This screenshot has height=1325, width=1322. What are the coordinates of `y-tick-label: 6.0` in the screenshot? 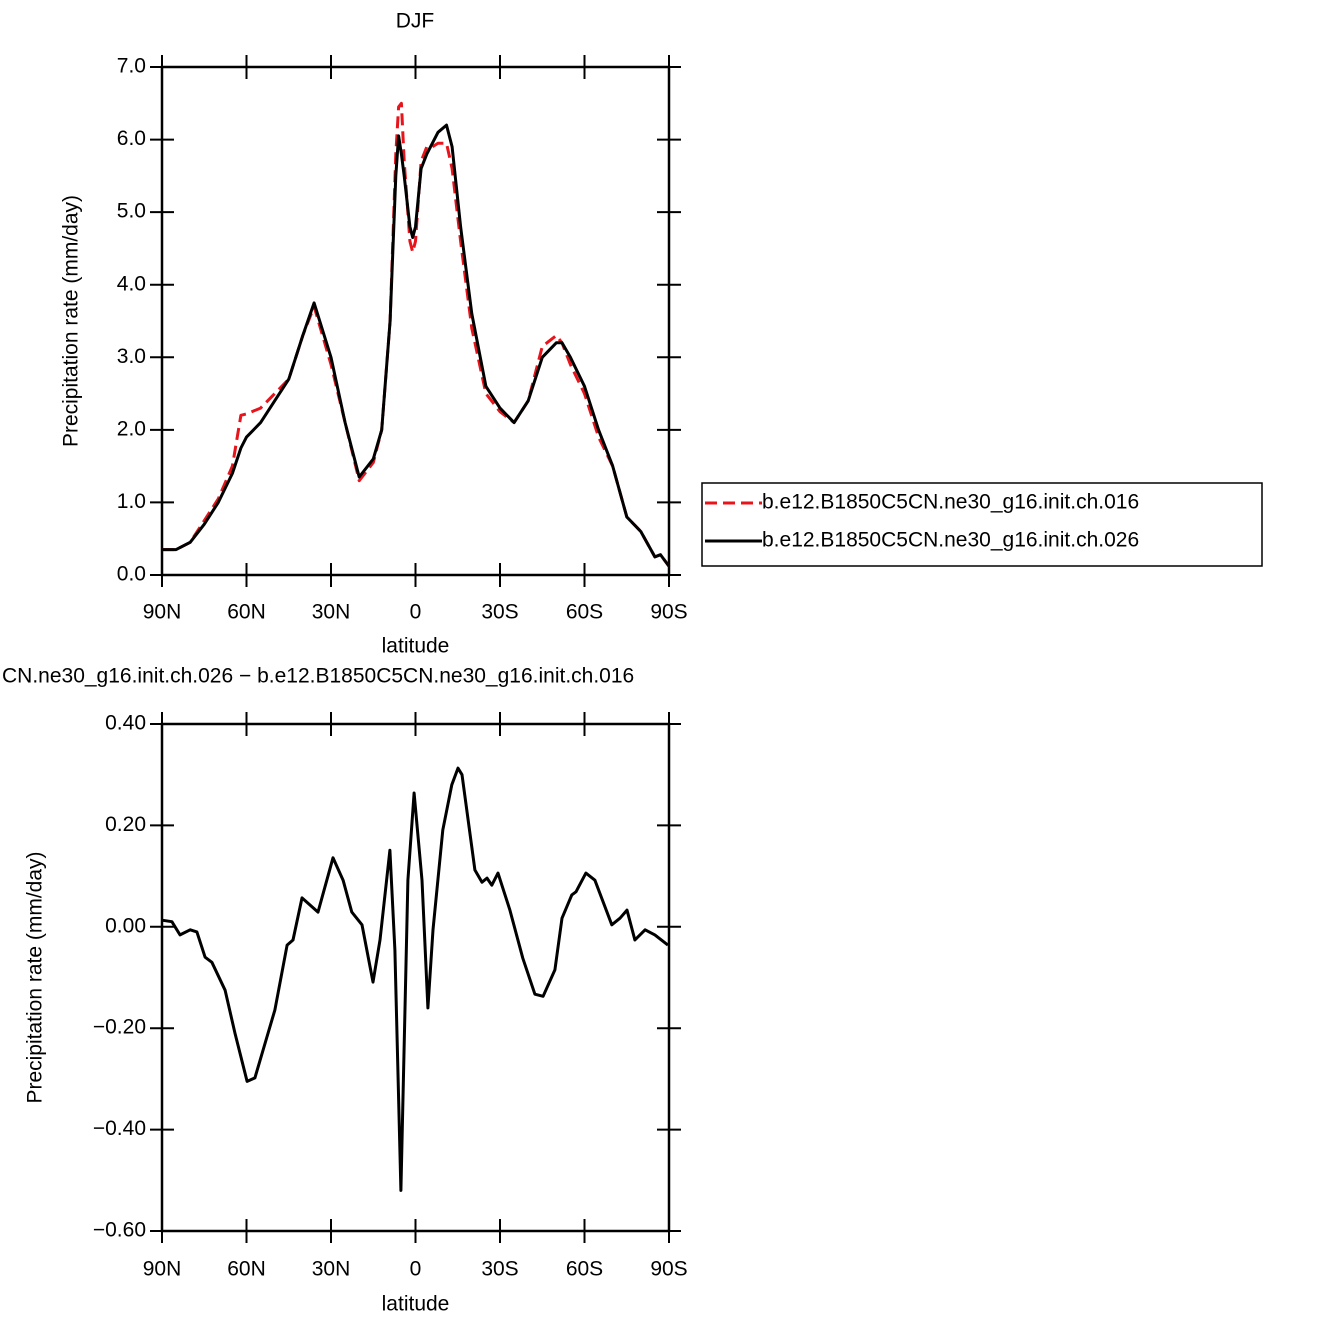 It's located at (131, 138).